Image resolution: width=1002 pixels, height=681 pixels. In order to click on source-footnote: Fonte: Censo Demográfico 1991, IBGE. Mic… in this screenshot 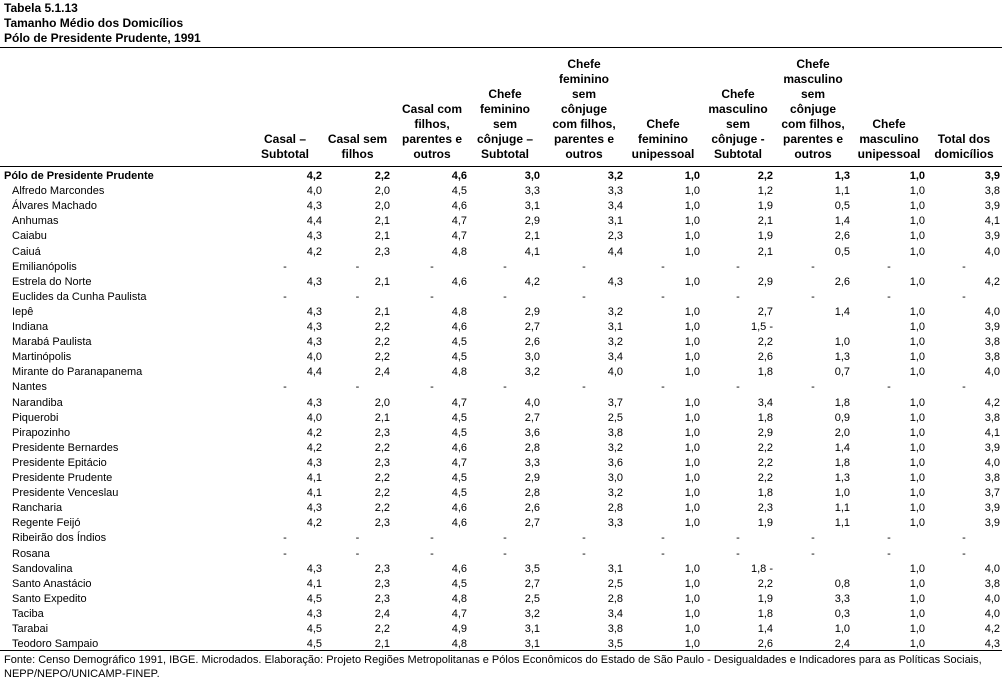, I will do `click(493, 667)`.